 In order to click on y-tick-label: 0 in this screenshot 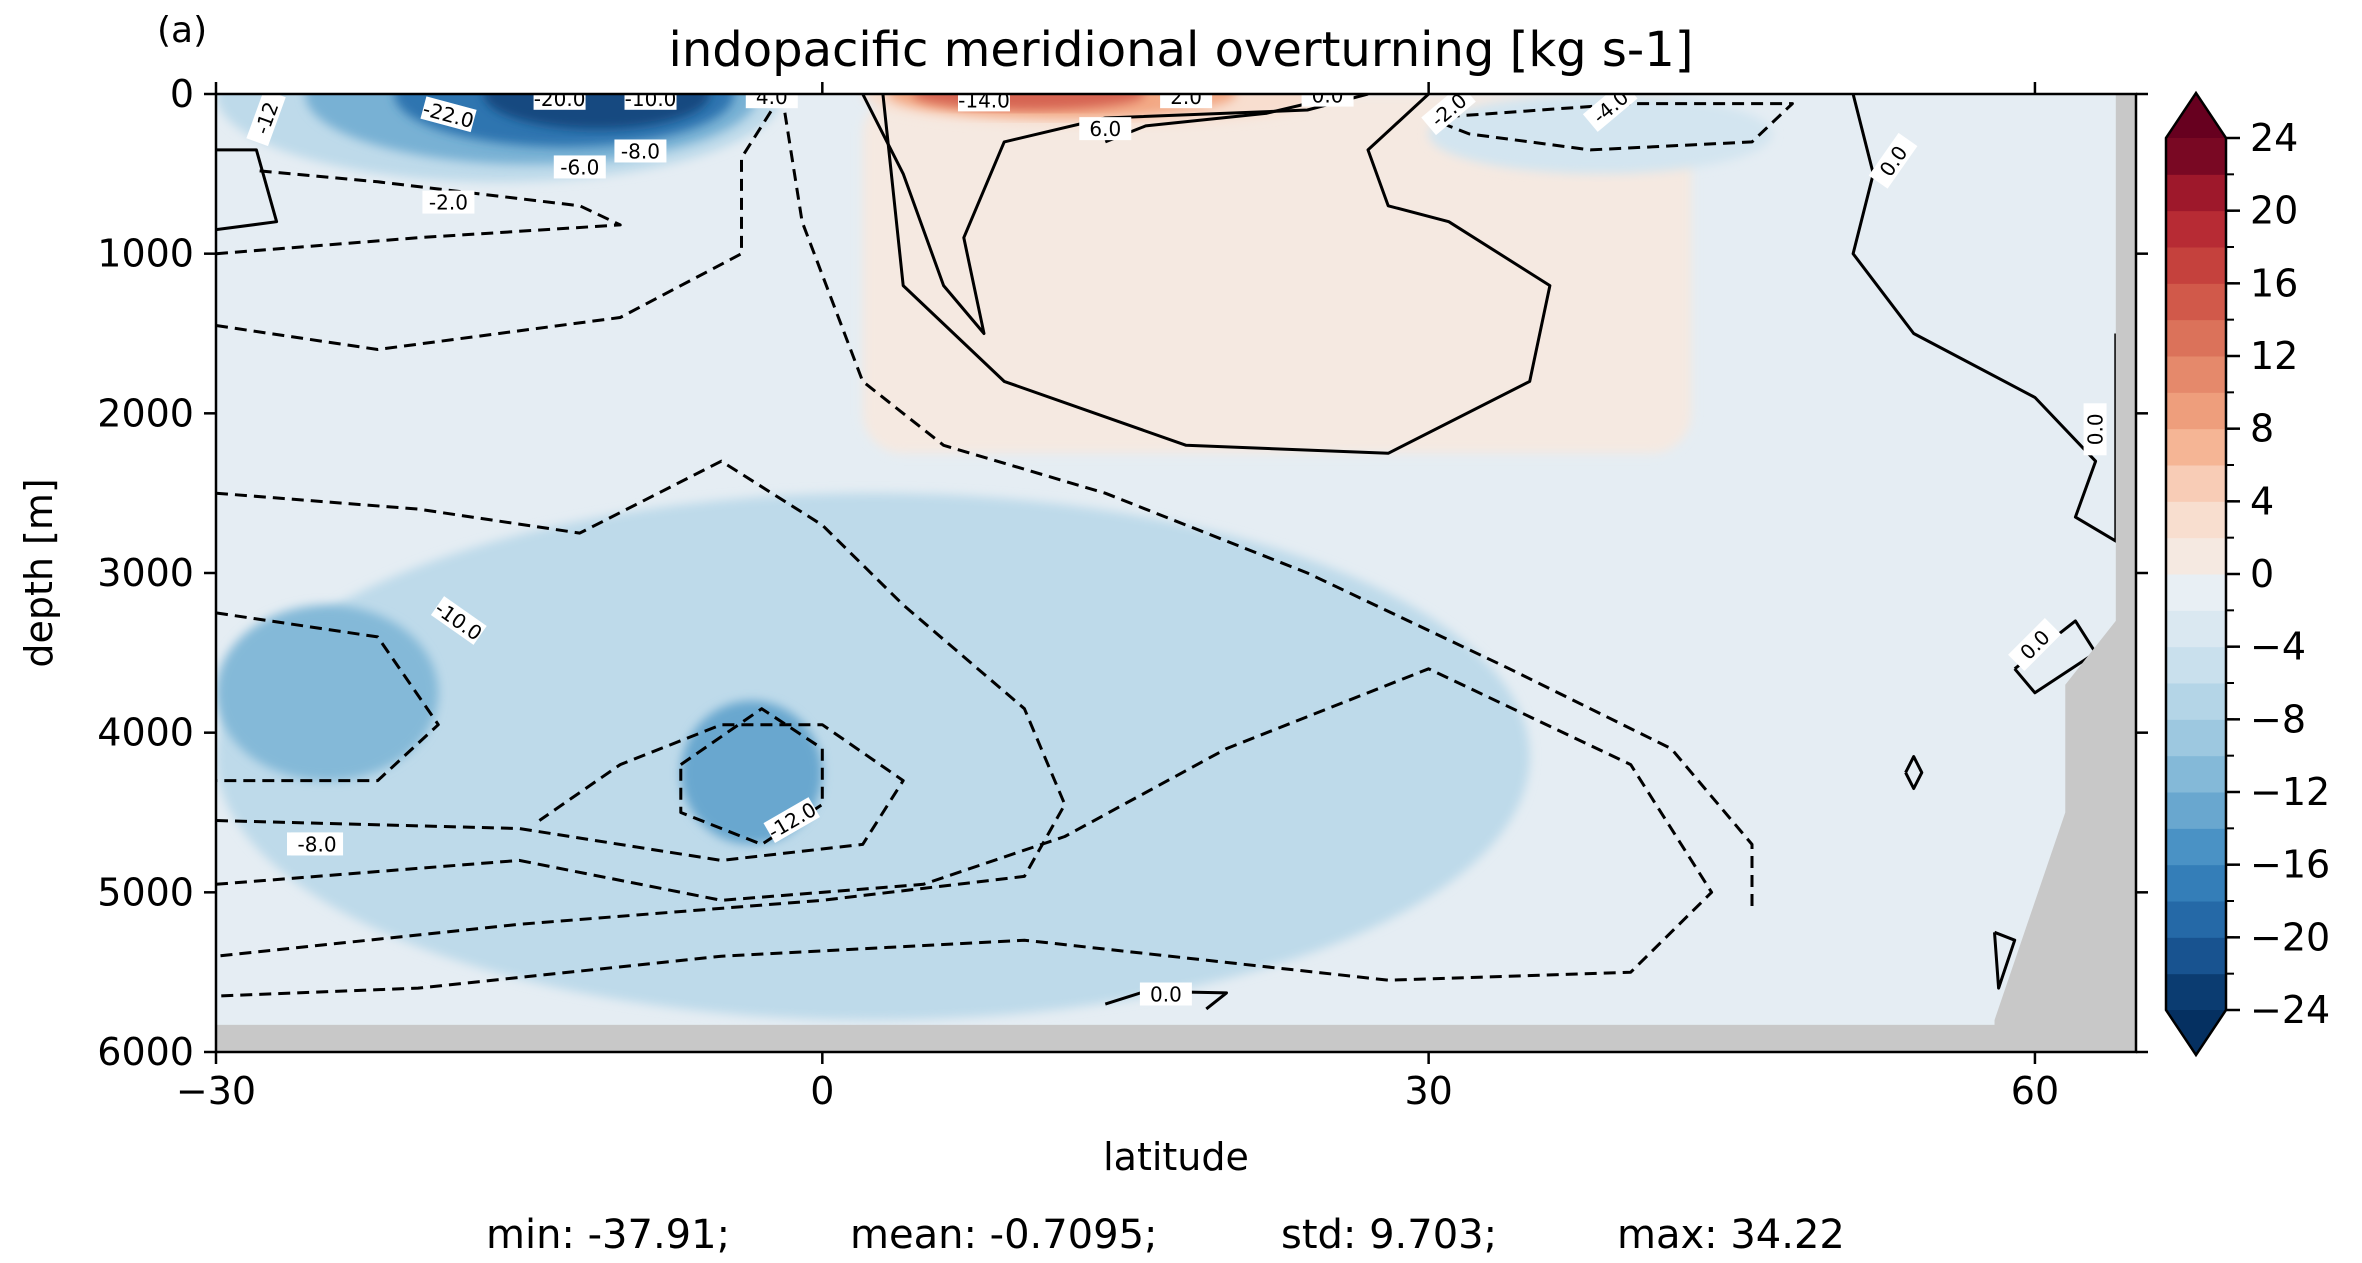, I will do `click(182, 94)`.